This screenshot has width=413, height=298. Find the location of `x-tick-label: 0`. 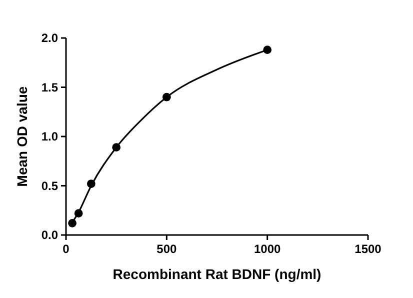

x-tick-label: 0 is located at coordinates (66, 249).